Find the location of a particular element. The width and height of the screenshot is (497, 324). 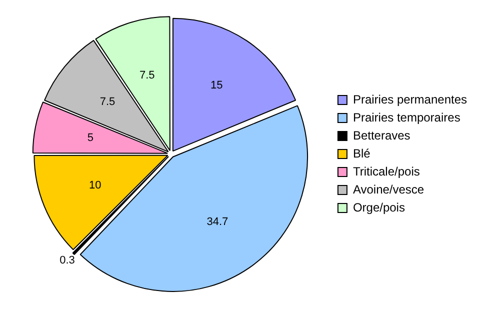

data-label: 0.3 is located at coordinates (67, 260).